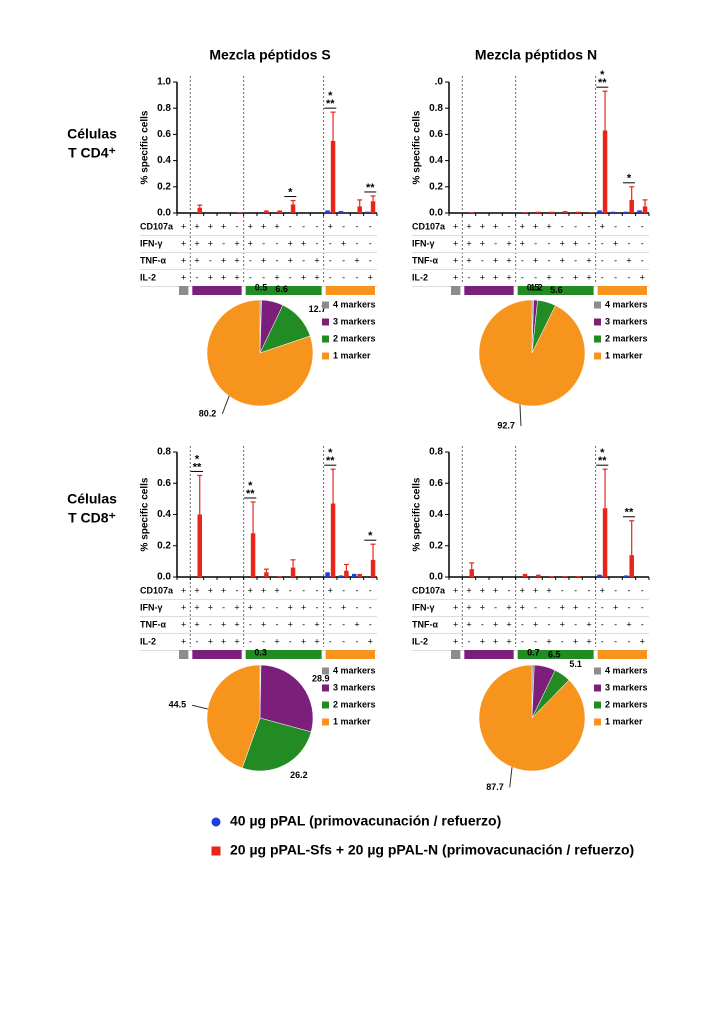 This screenshot has width=720, height=1025. I want to click on significance: **, so click(330, 104).